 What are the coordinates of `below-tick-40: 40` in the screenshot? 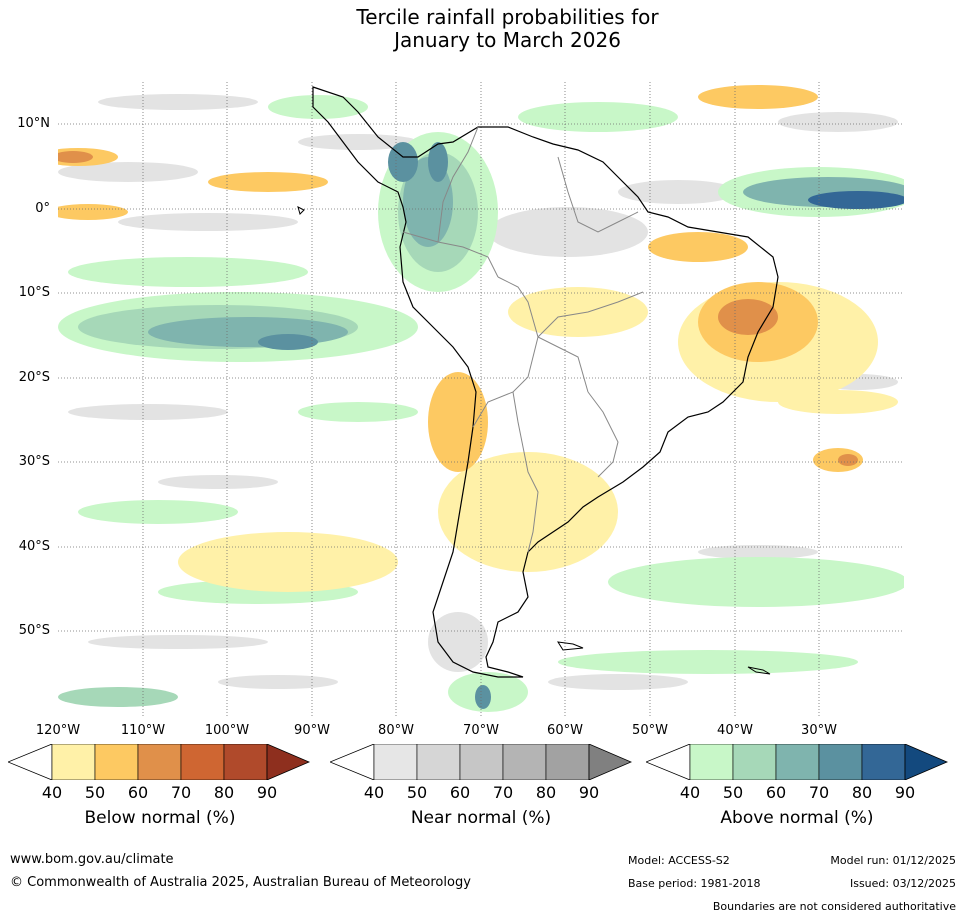 It's located at (52, 792).